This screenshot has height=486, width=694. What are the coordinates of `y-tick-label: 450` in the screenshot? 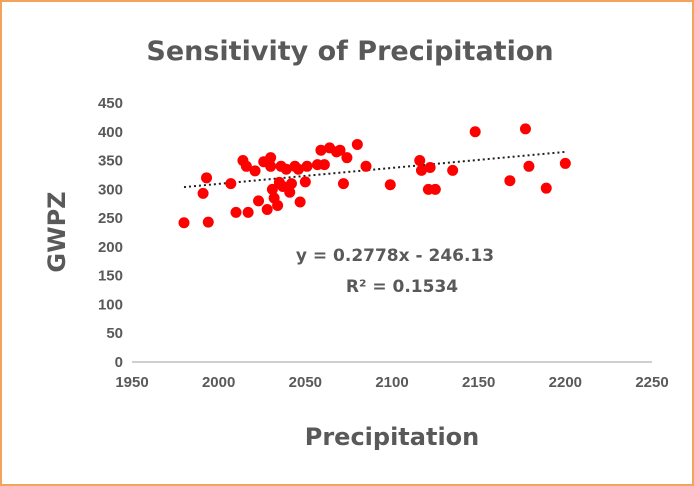 It's located at (110, 103).